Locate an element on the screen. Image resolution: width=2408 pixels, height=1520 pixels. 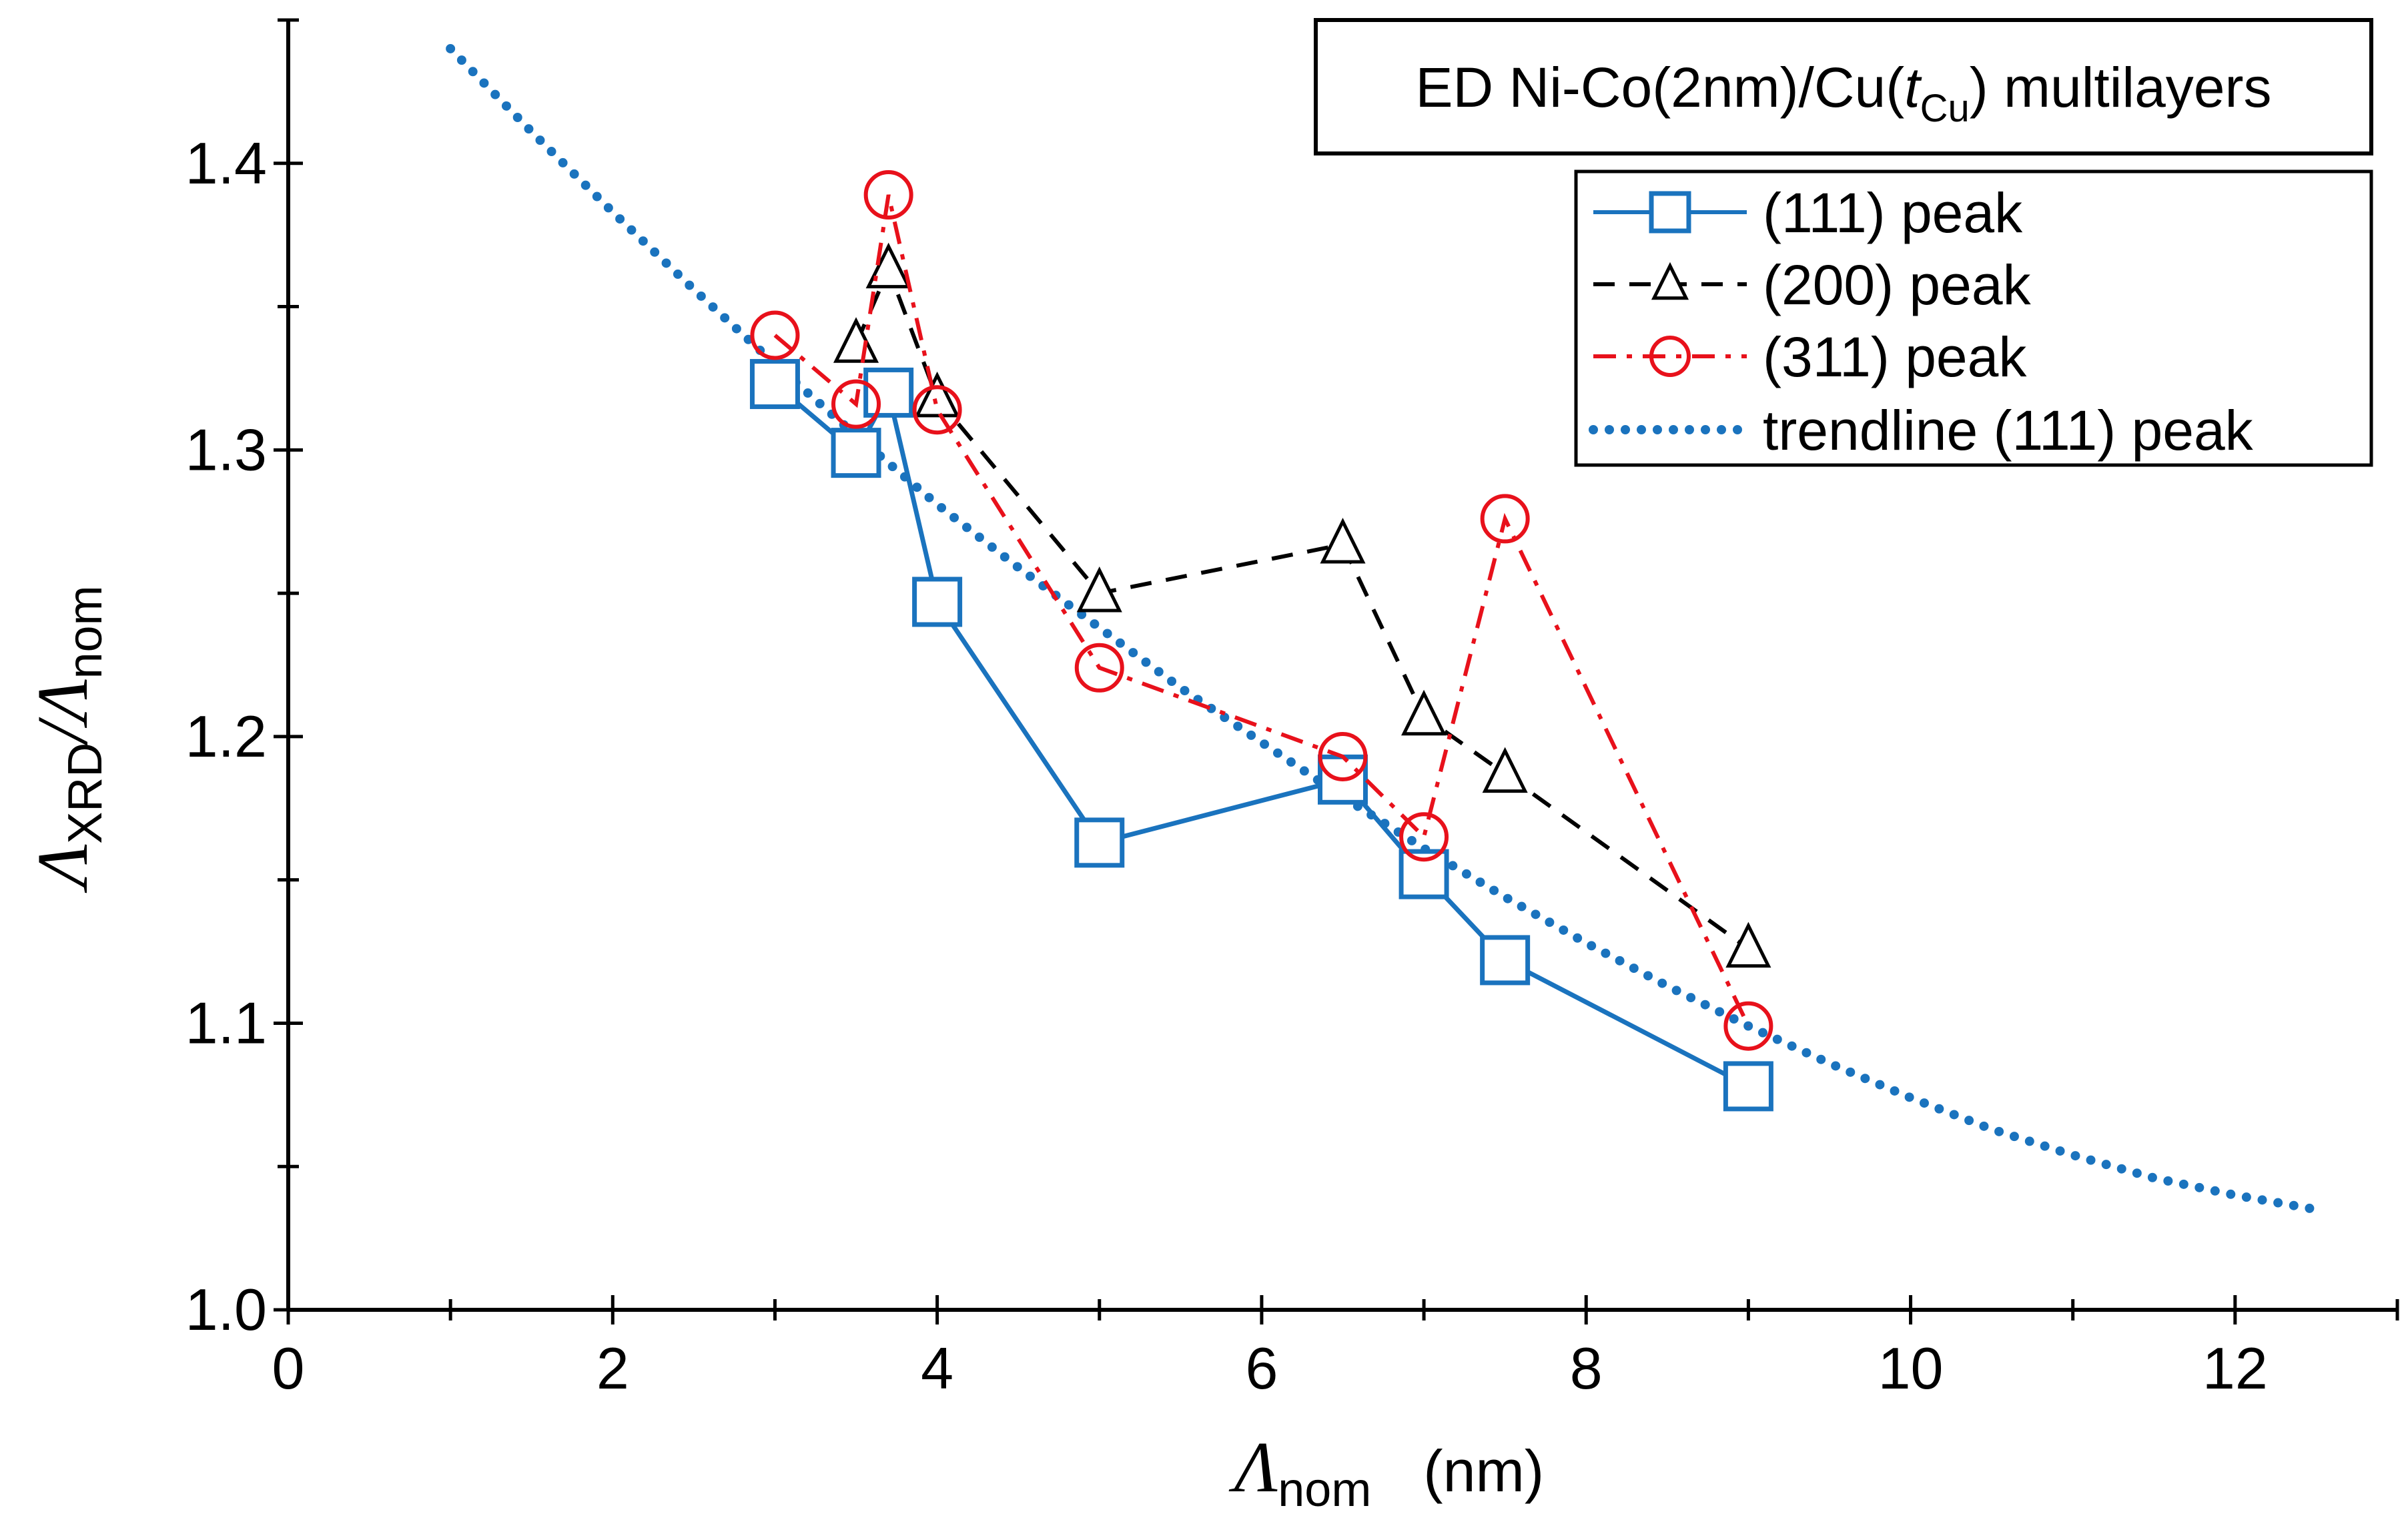
x-tick-label: 10 is located at coordinates (1911, 1368).